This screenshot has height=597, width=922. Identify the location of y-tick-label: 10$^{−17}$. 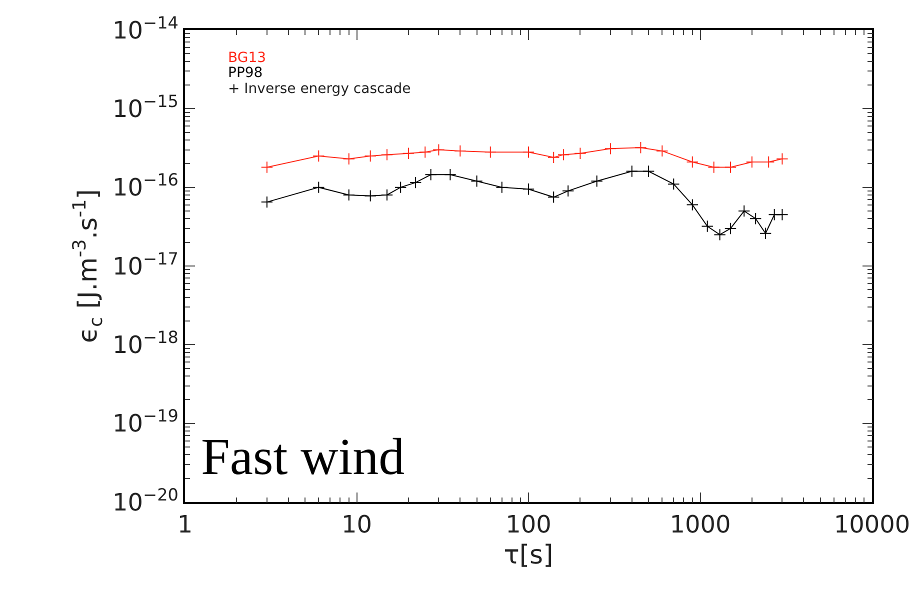
(145, 264).